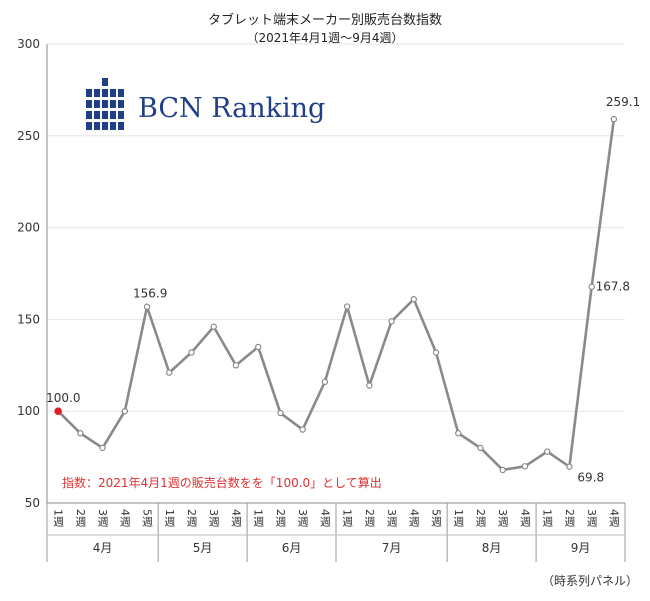 The image size is (650, 601). Describe the element at coordinates (28, 228) in the screenshot. I see `y-tick-label: 200` at that location.